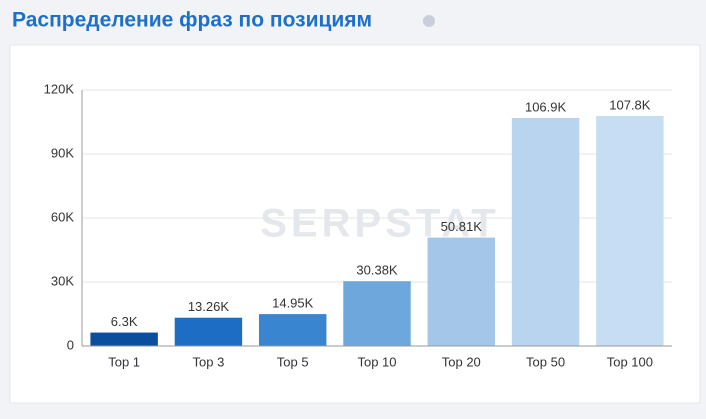  I want to click on info-icon, so click(429, 21).